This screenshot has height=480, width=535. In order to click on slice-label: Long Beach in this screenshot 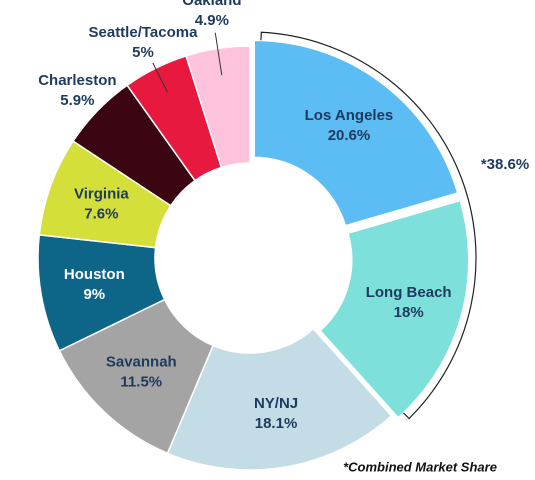, I will do `click(409, 292)`.